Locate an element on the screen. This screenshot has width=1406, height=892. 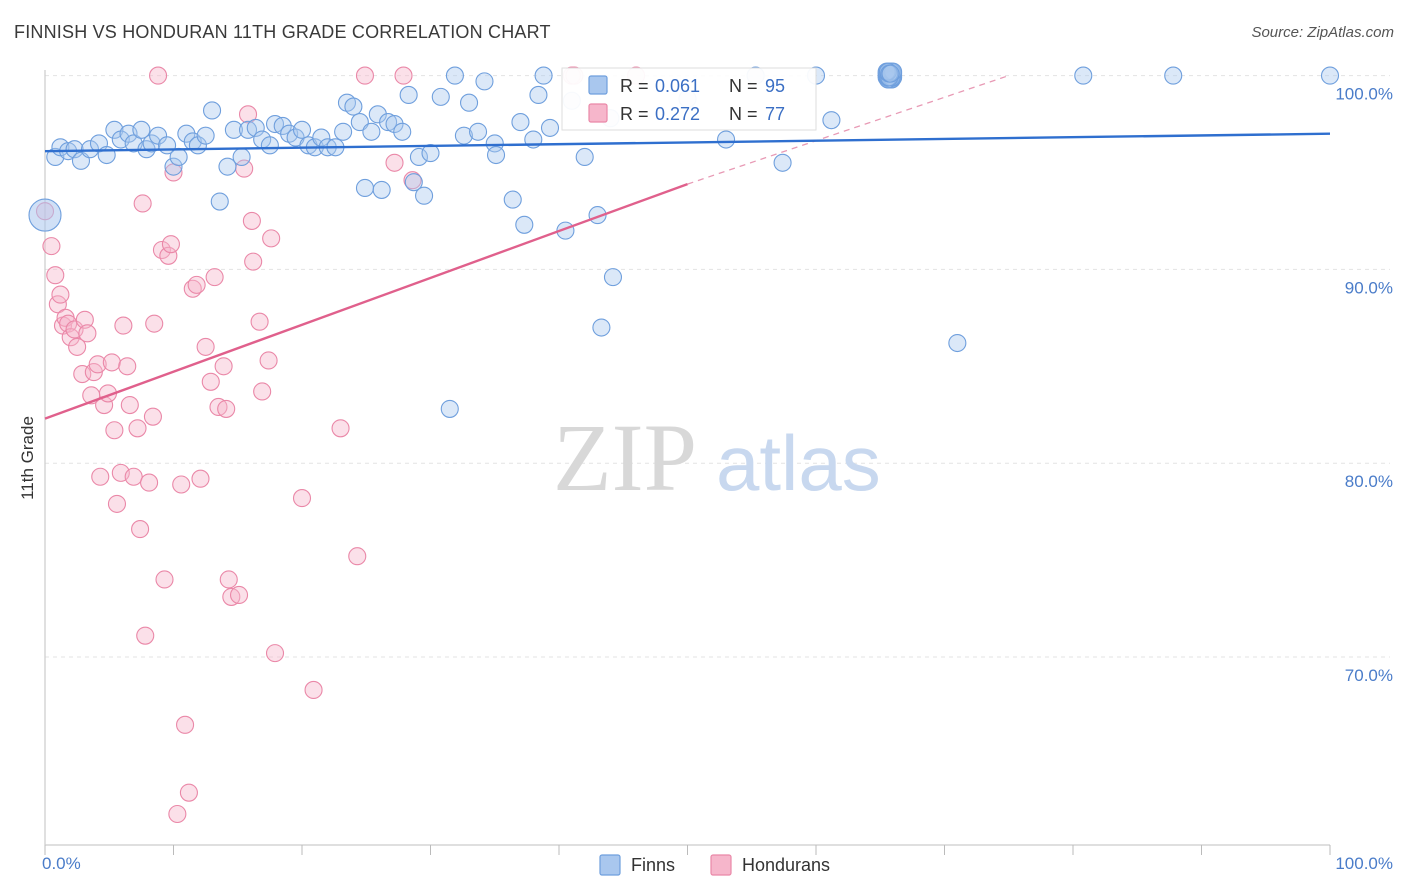
hondurans-bottom-swatch is located at coordinates (721, 865).